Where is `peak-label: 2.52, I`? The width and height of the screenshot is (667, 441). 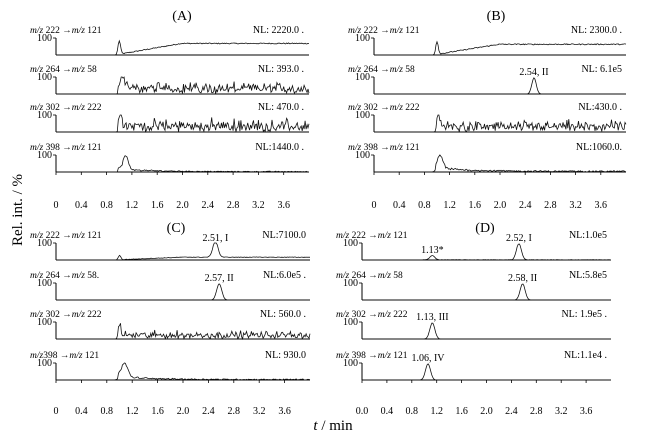
peak-label: 2.52, I is located at coordinates (519, 238).